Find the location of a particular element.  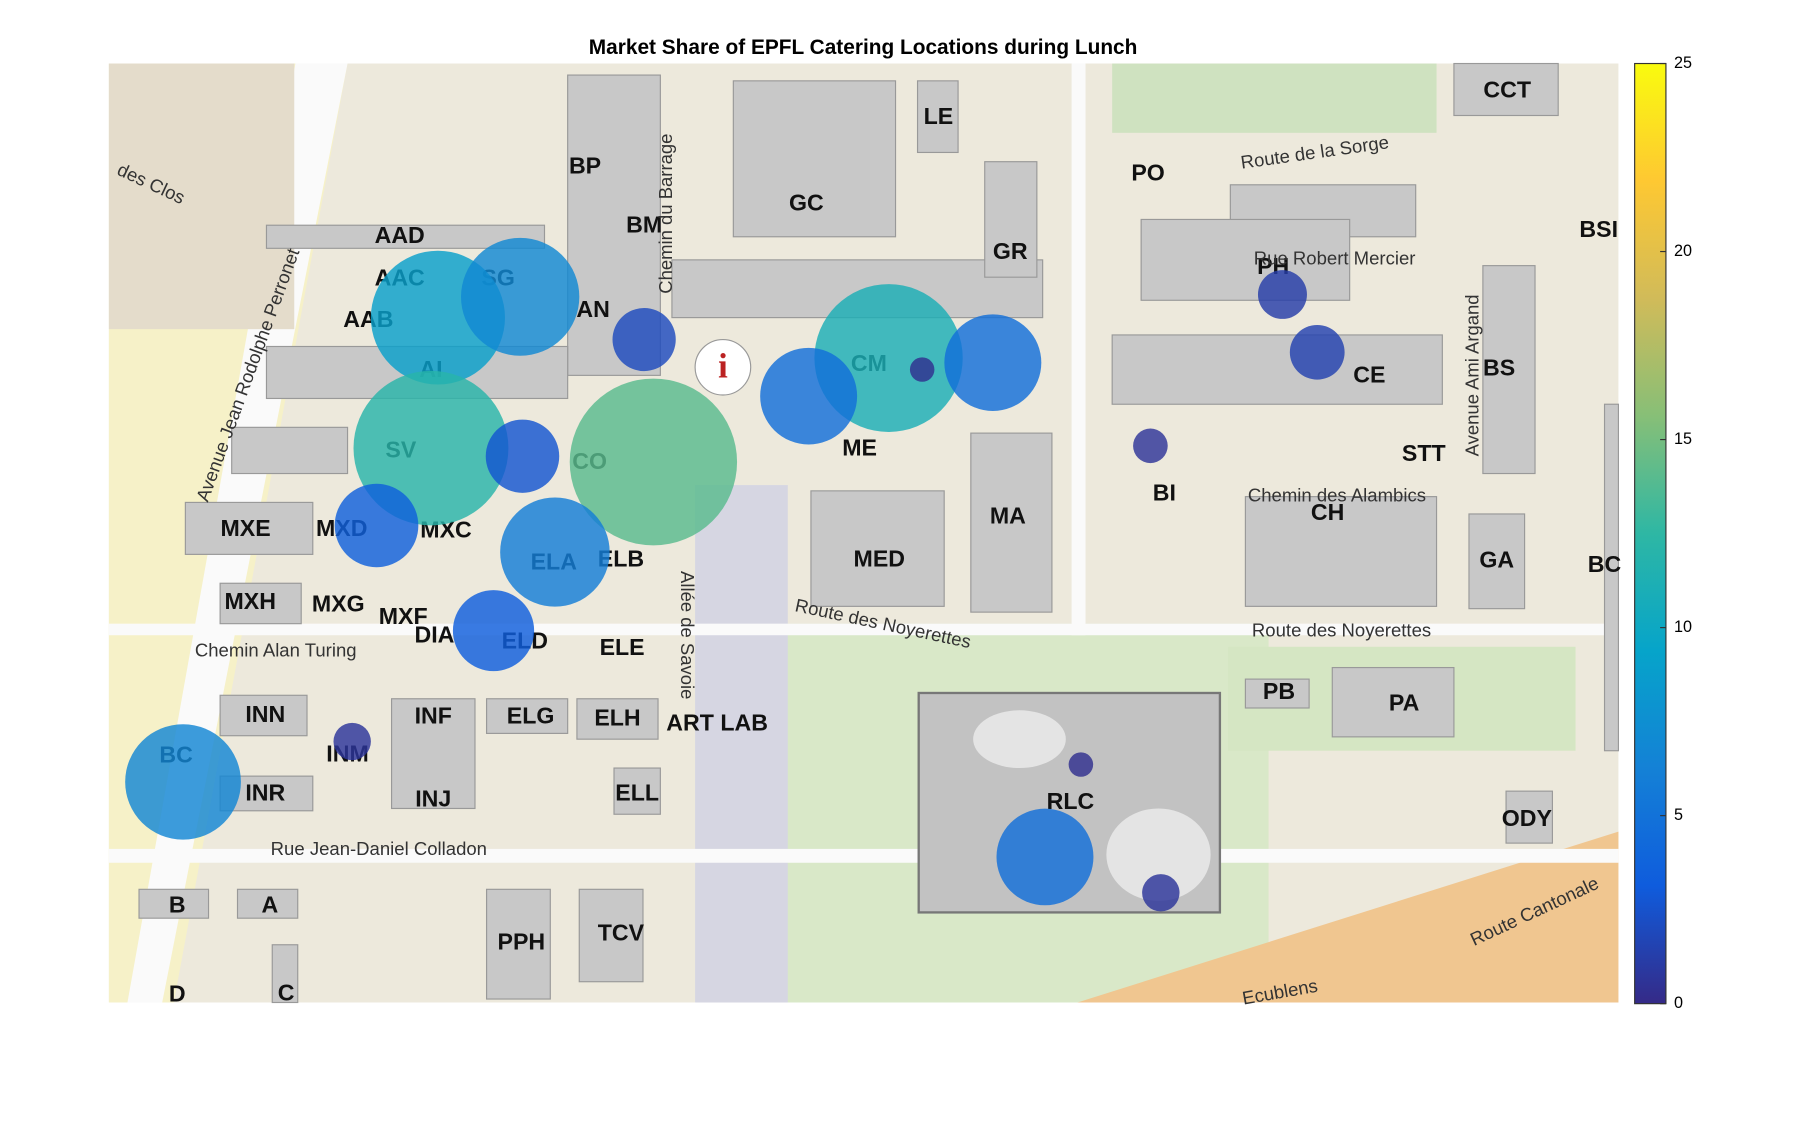

colorbar: 0 5 10 15 20 25 is located at coordinates (1663, 533).